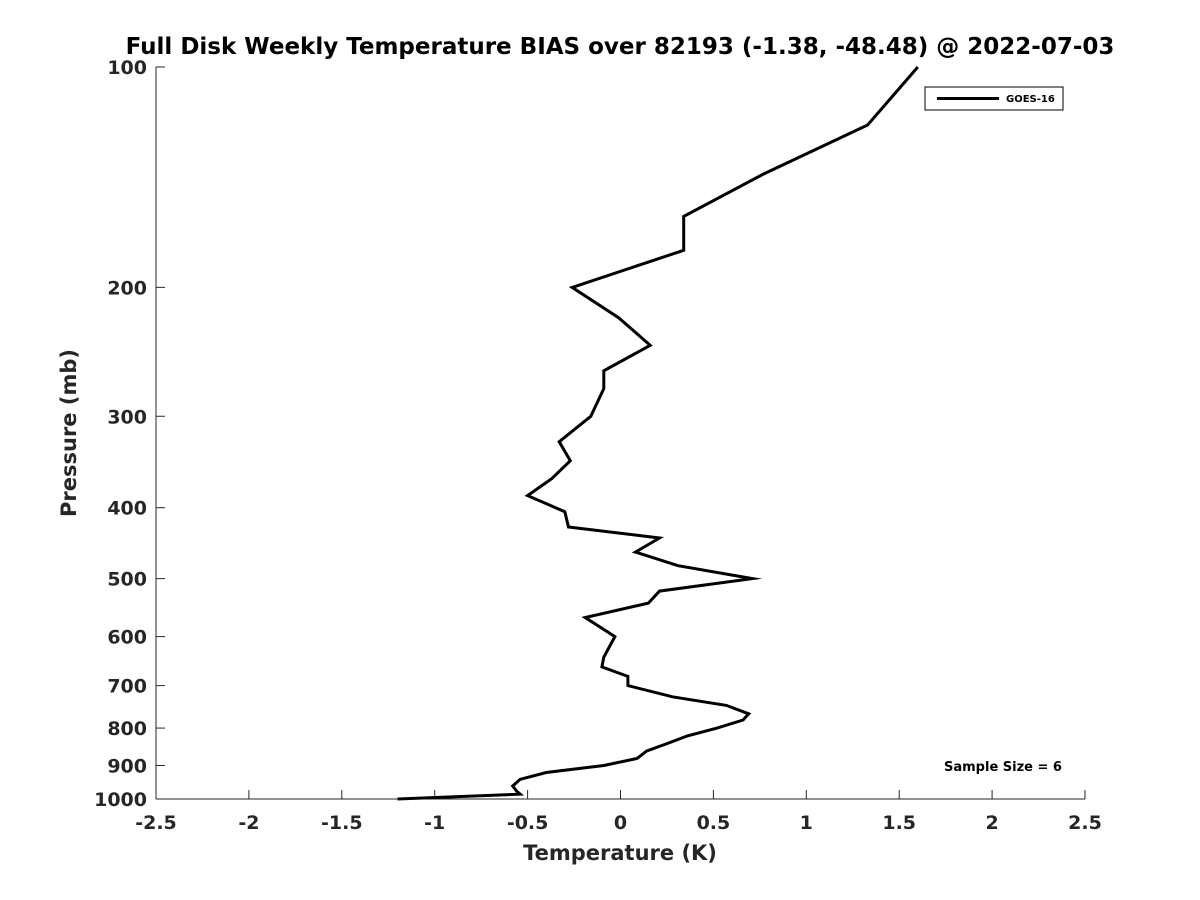  I want to click on legend: GOES-16, so click(994, 98).